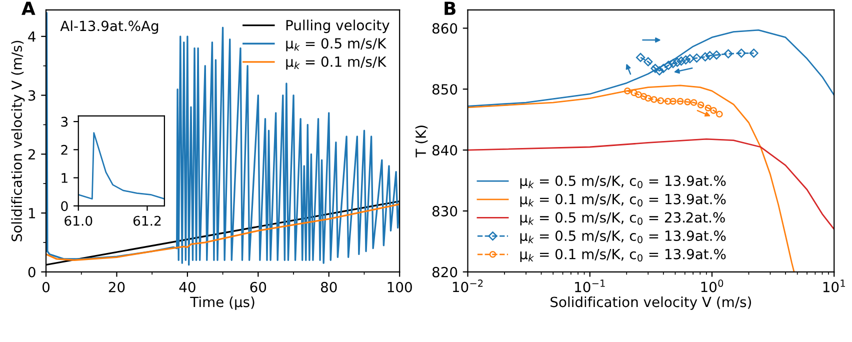  Describe the element at coordinates (18, 141) in the screenshot. I see `y-axis-title: Solidification velocity V (m/s)` at that location.